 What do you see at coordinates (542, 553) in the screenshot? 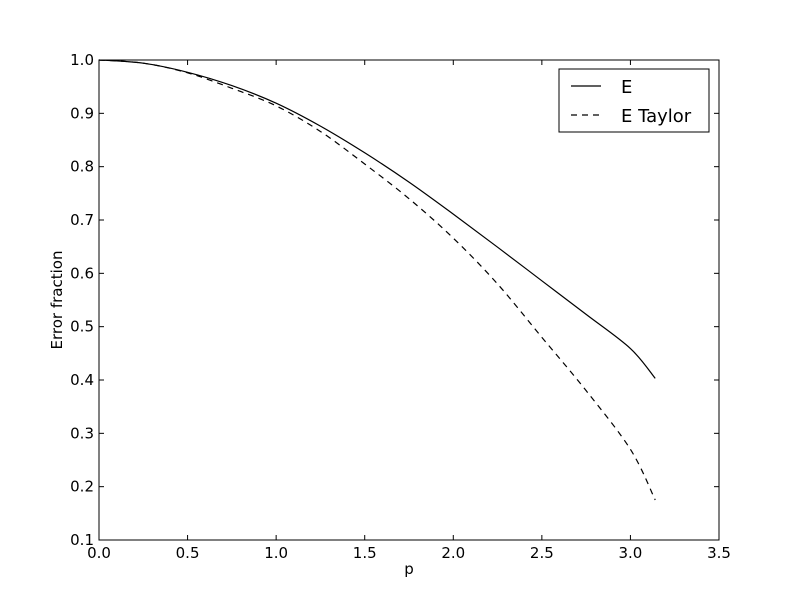
I see `x-tick-label: 2.5` at bounding box center [542, 553].